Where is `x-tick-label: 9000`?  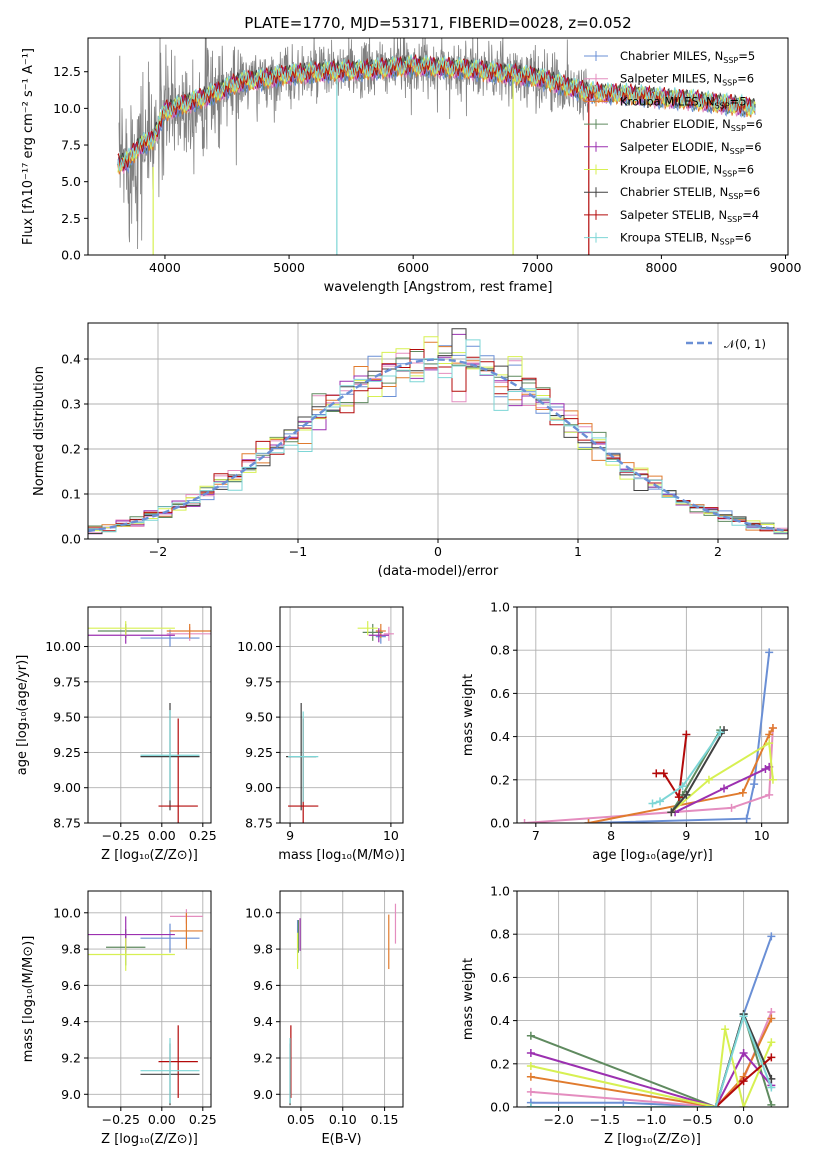 x-tick-label: 9000 is located at coordinates (786, 267).